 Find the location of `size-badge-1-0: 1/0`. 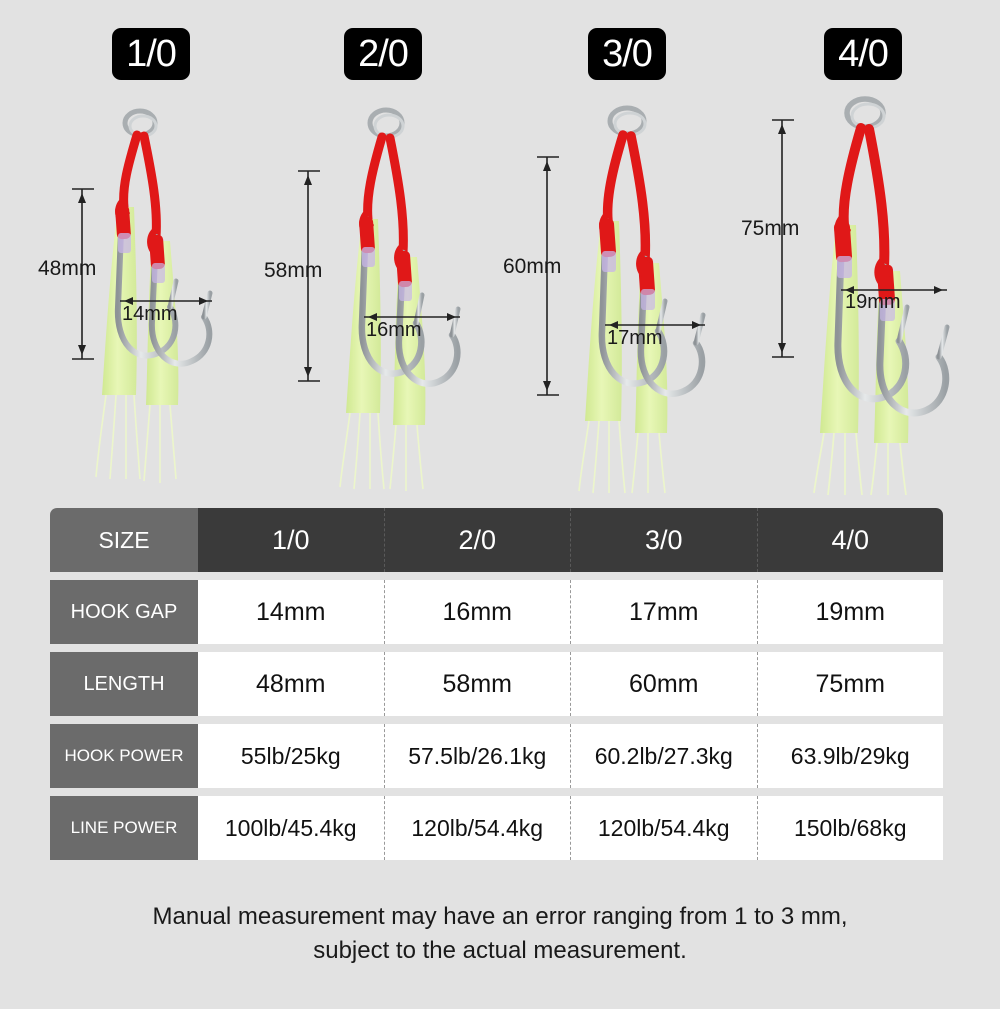

size-badge-1-0: 1/0 is located at coordinates (151, 54).